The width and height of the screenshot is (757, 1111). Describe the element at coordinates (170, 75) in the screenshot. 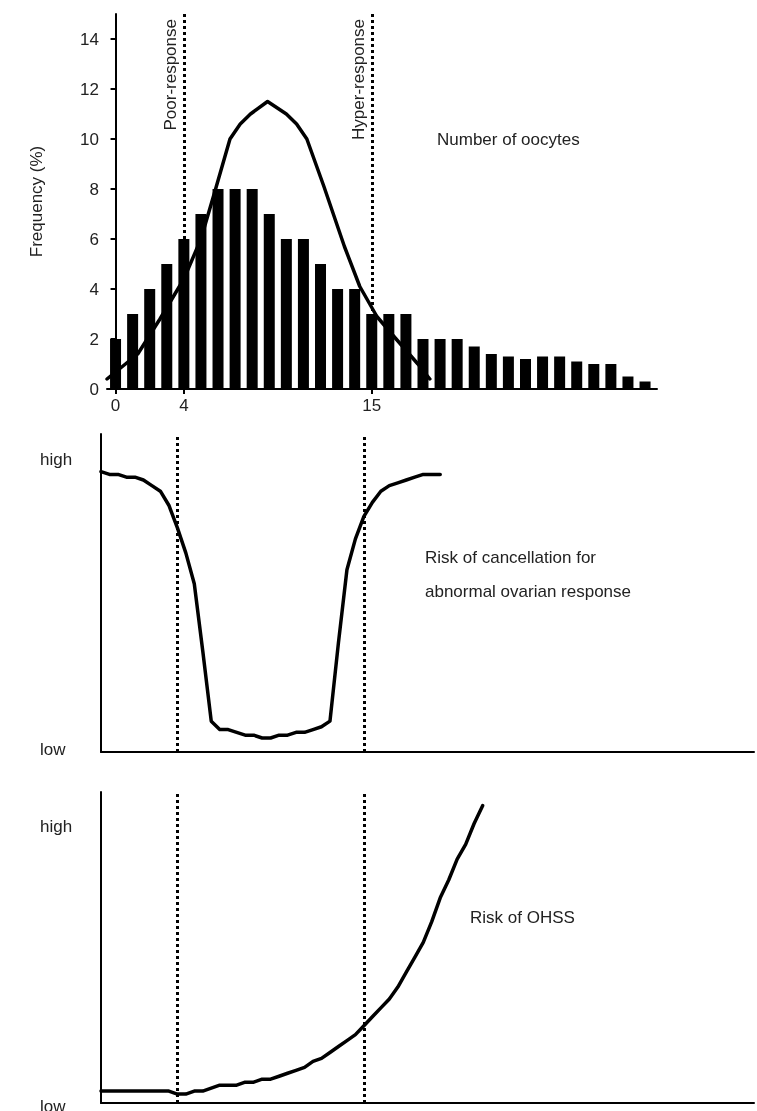

I see `ref-line-label: Poor-response` at that location.